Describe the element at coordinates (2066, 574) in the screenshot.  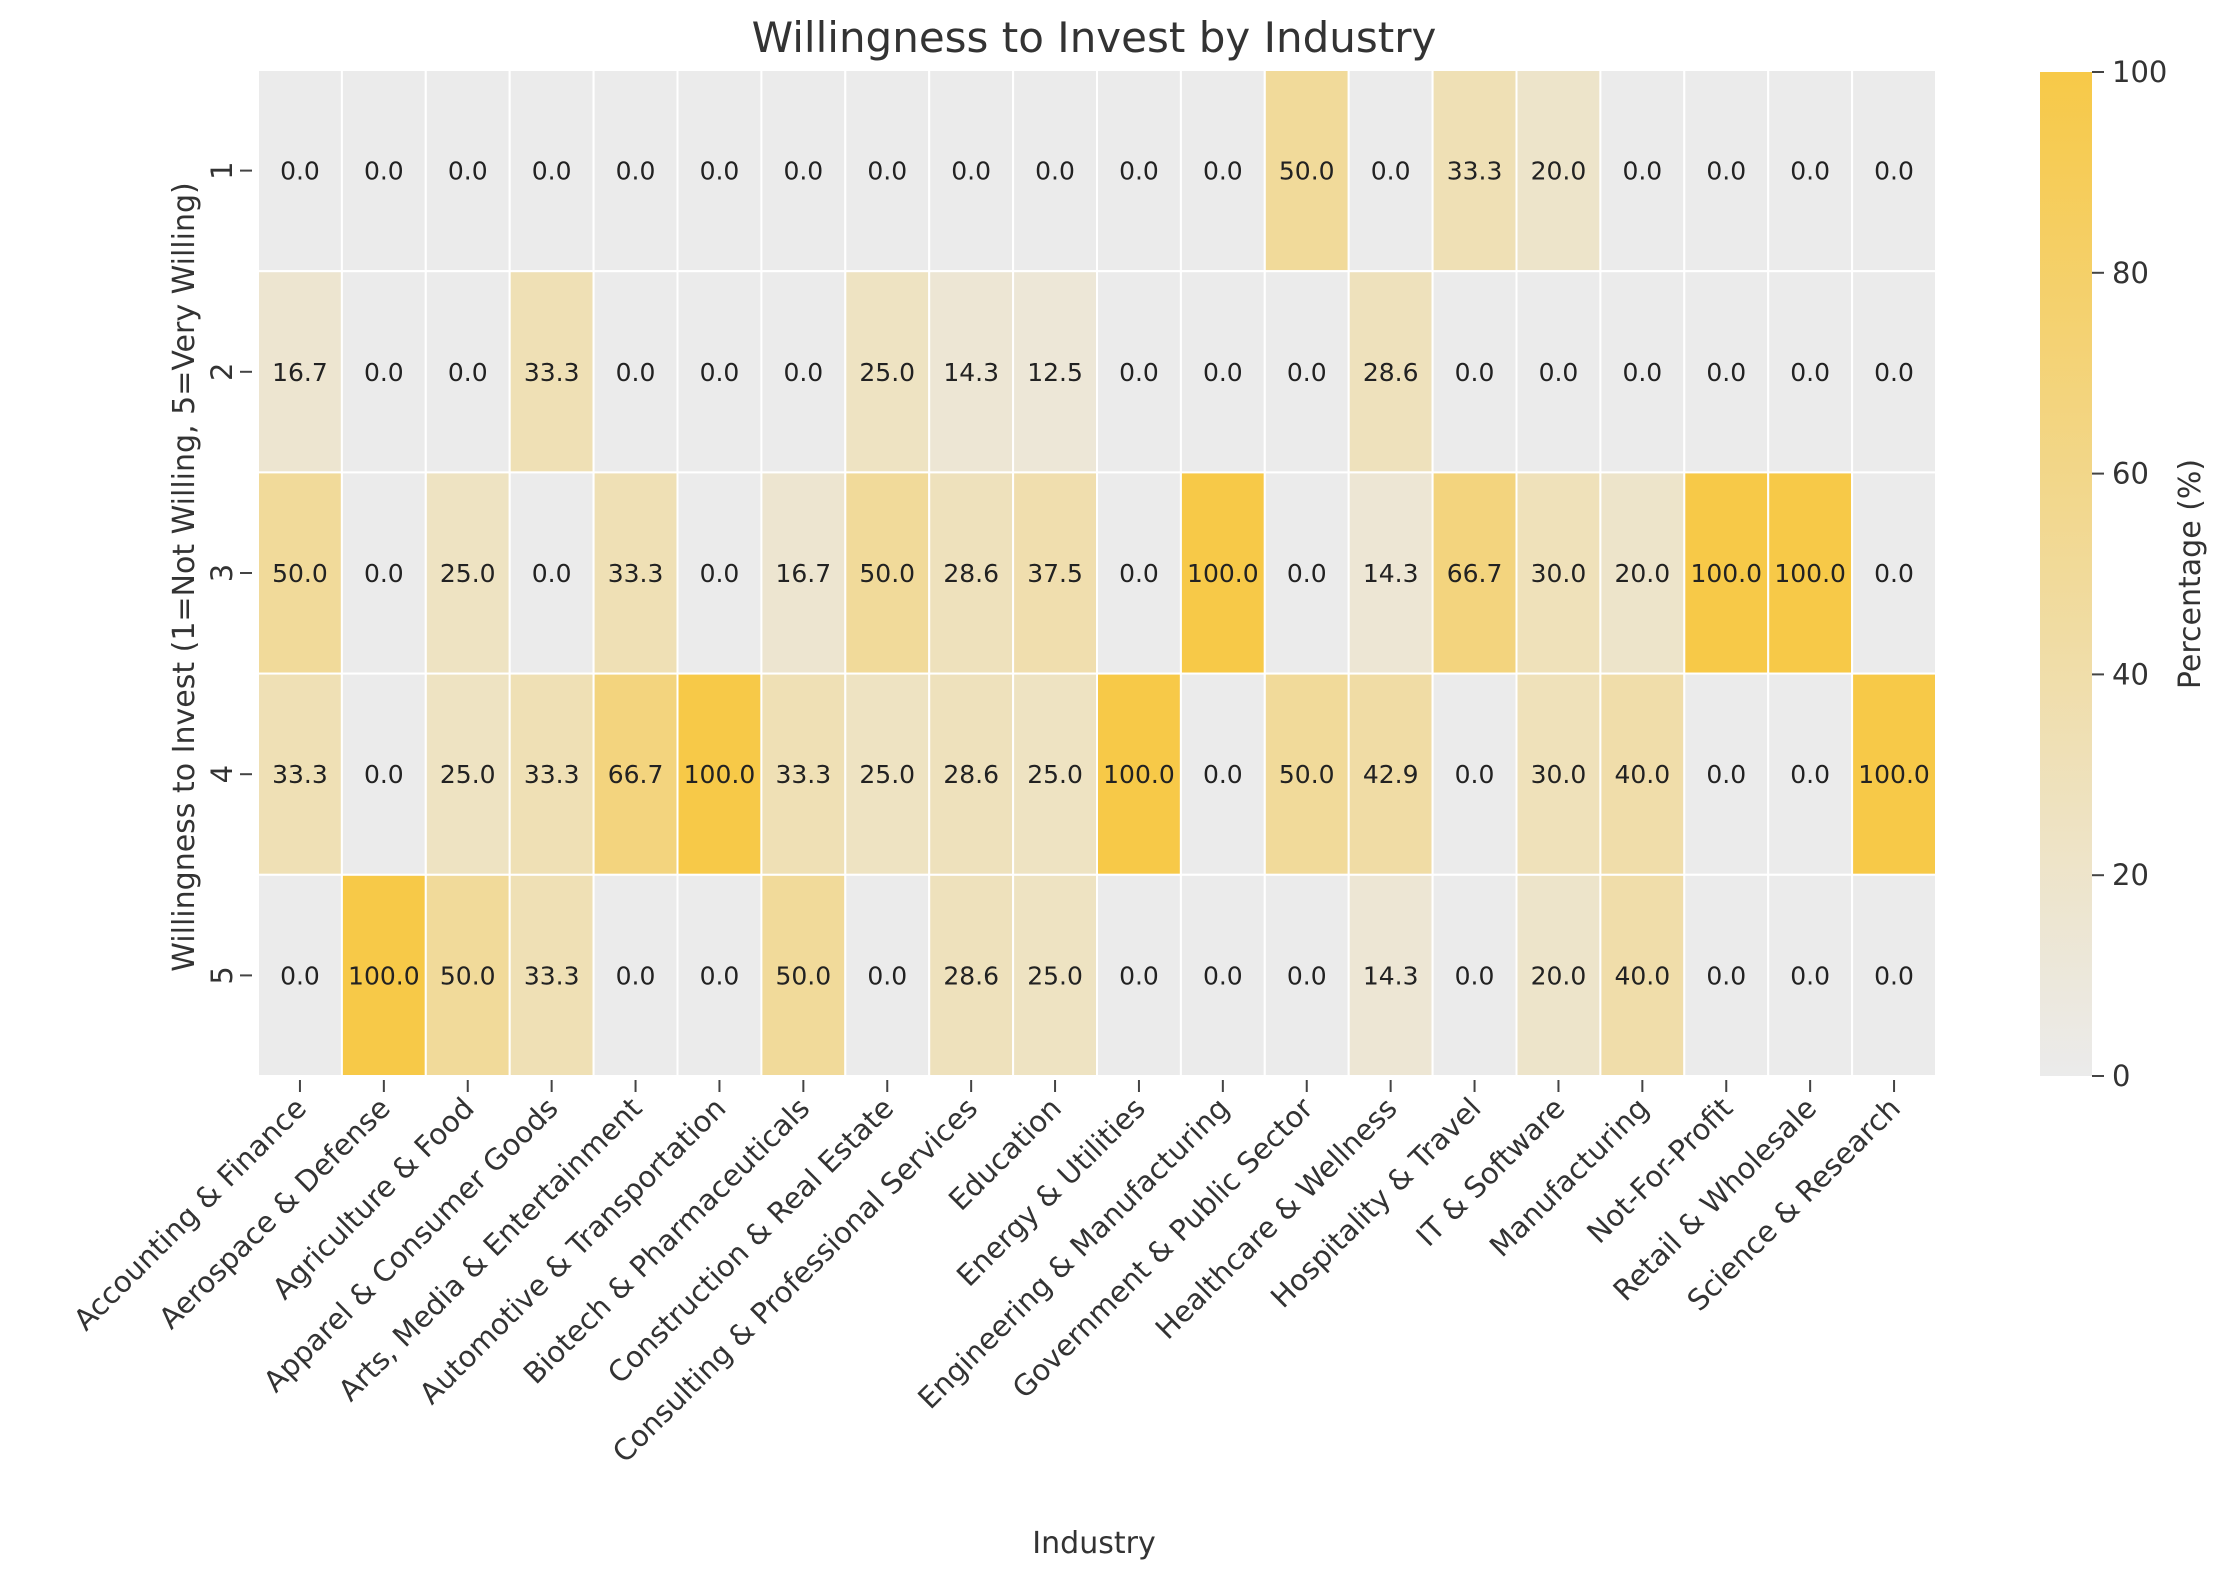
I see `colorbar` at that location.